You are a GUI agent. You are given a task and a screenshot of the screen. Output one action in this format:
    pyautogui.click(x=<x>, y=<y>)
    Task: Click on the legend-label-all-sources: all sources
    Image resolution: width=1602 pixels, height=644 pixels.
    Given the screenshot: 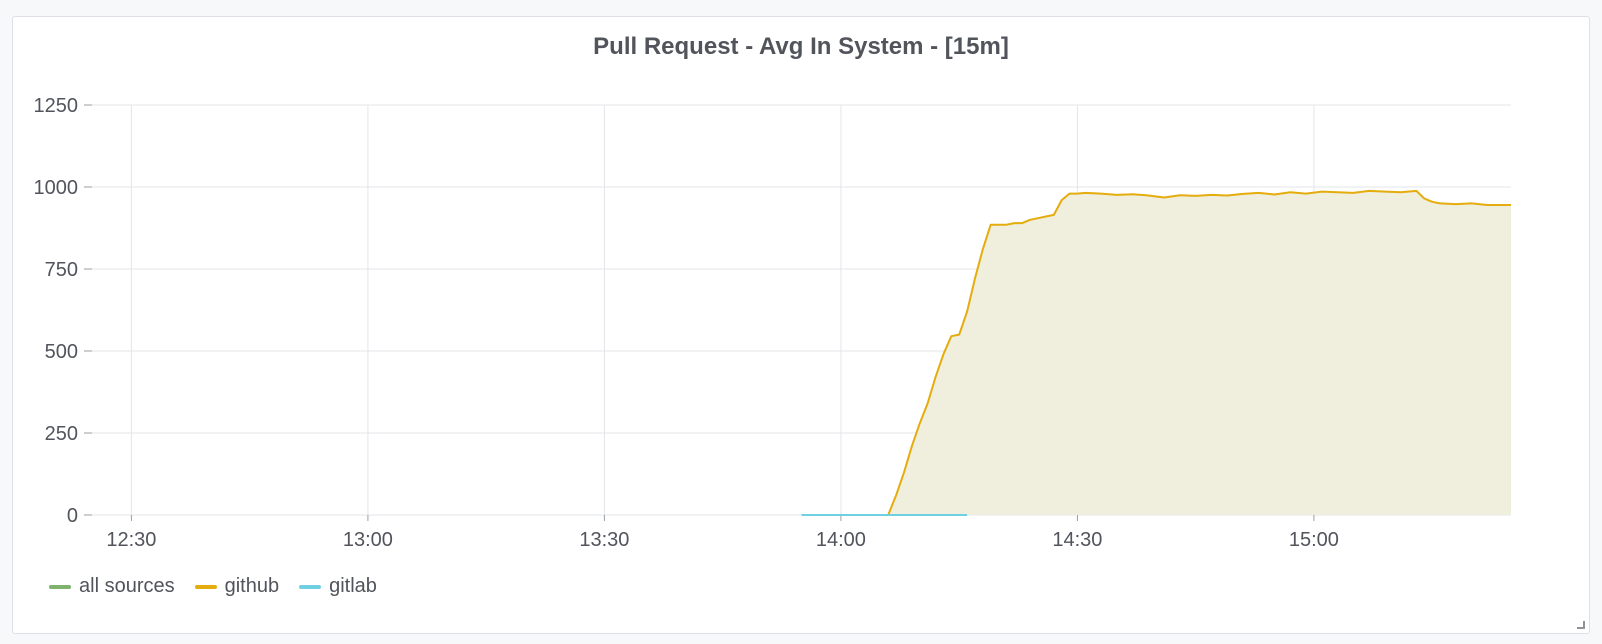 What is the action you would take?
    pyautogui.click(x=127, y=586)
    